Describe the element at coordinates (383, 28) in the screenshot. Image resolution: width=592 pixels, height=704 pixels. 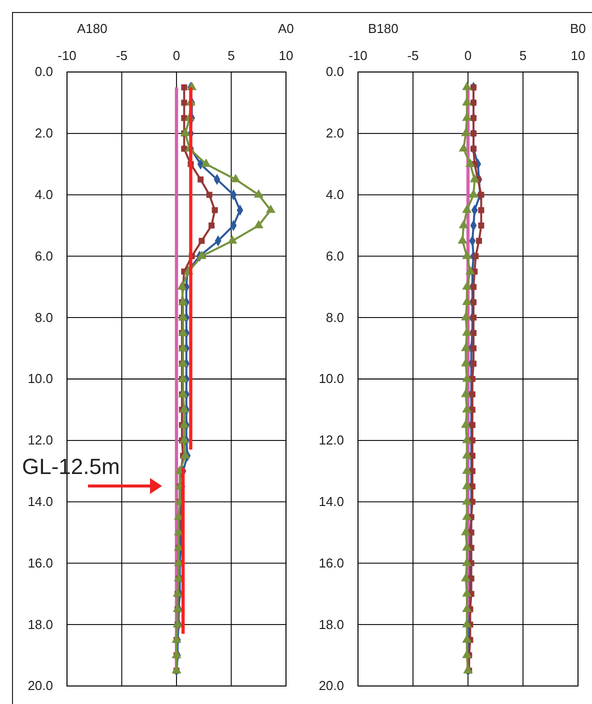
I see `text: B180` at that location.